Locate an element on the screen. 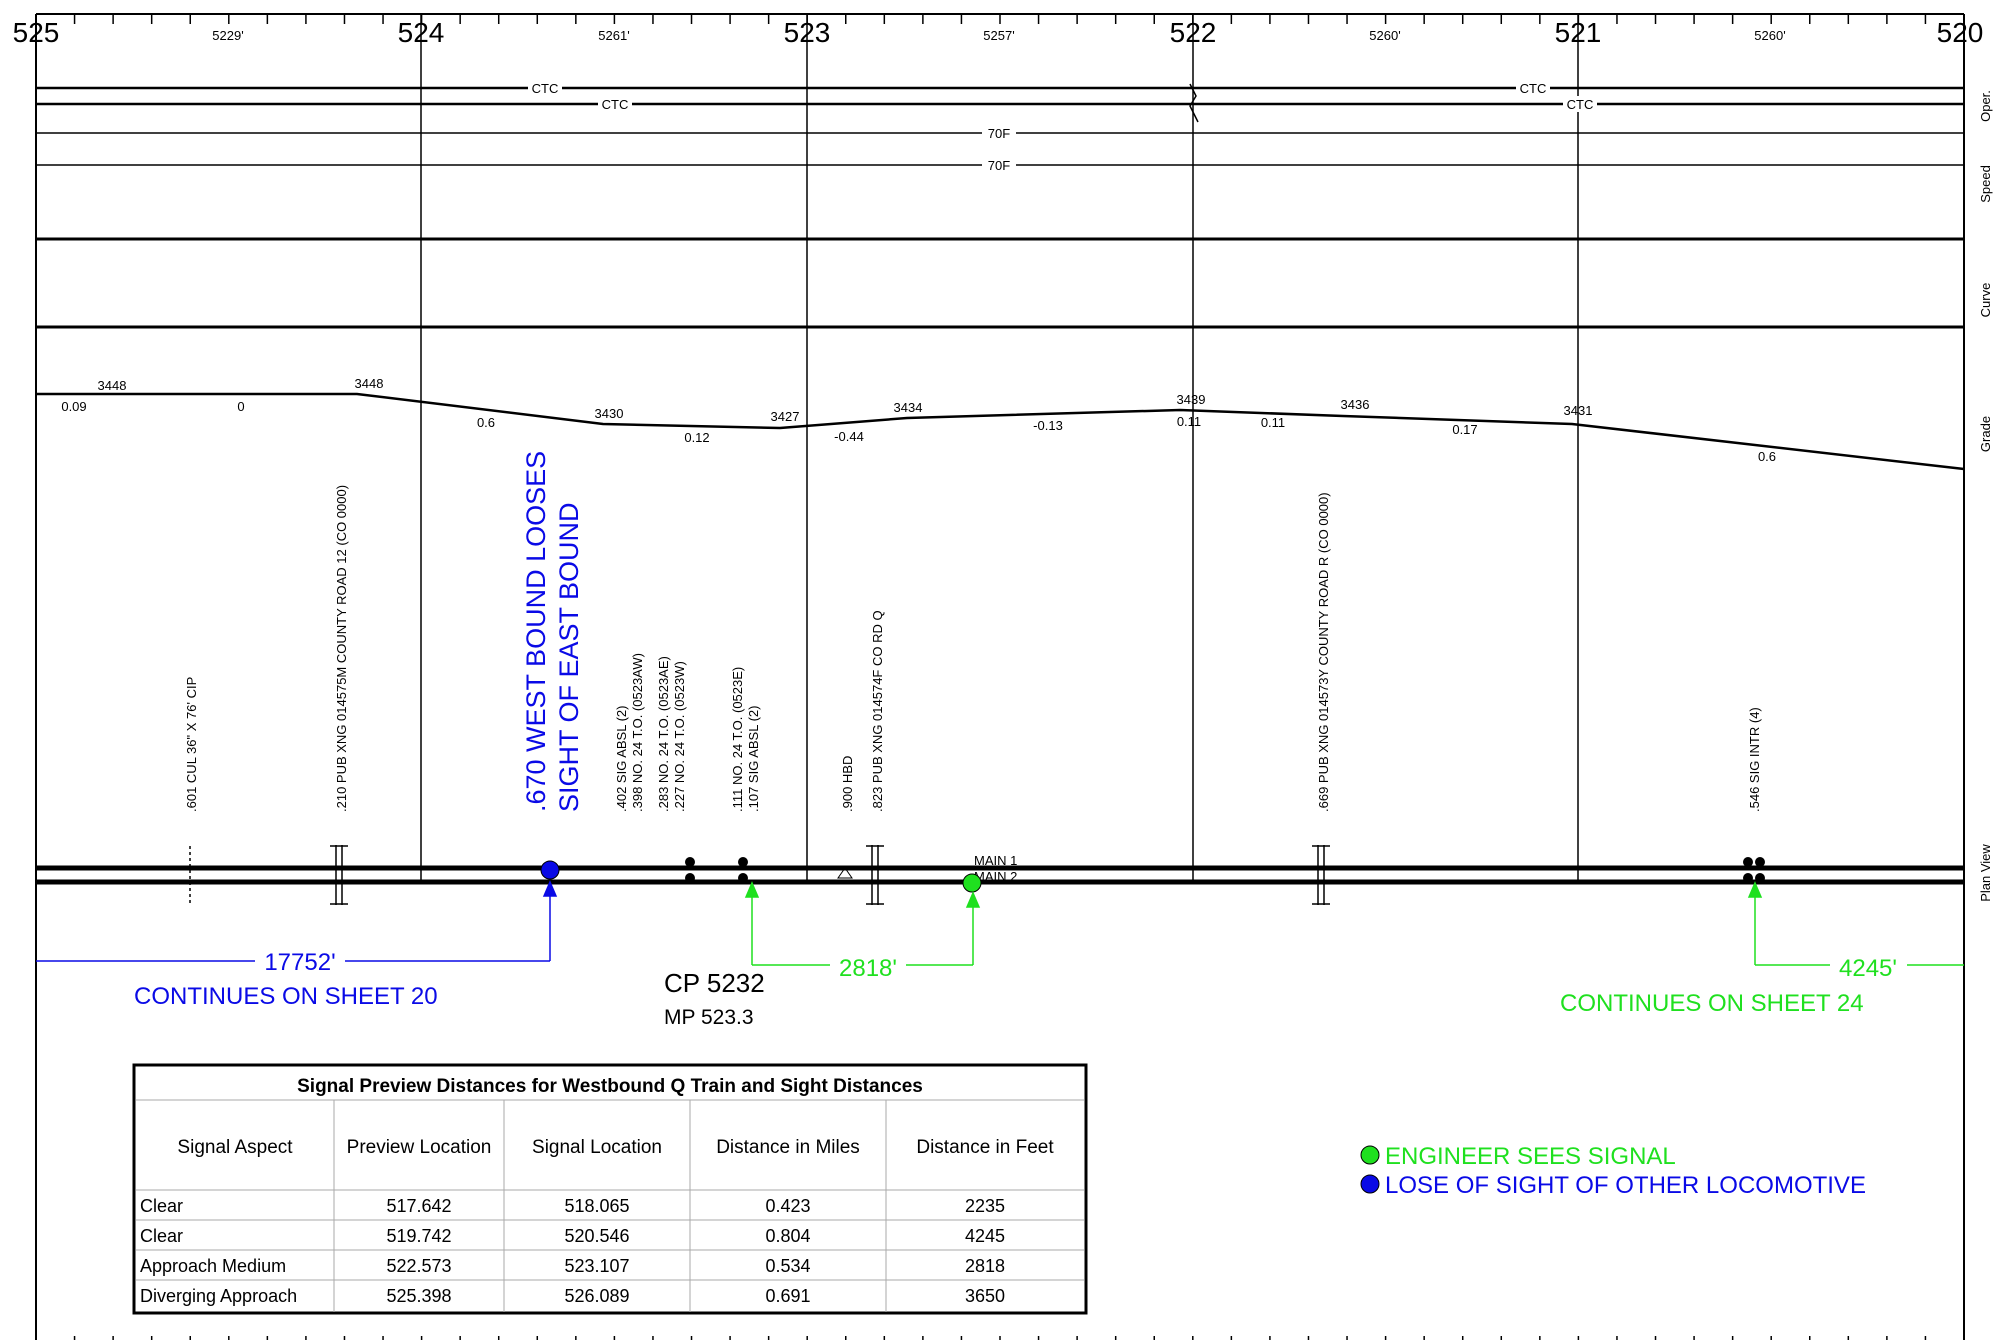 Image resolution: width=2001 pixels, height=1340 pixels. track-label-main1: MAIN 1 is located at coordinates (995, 860).